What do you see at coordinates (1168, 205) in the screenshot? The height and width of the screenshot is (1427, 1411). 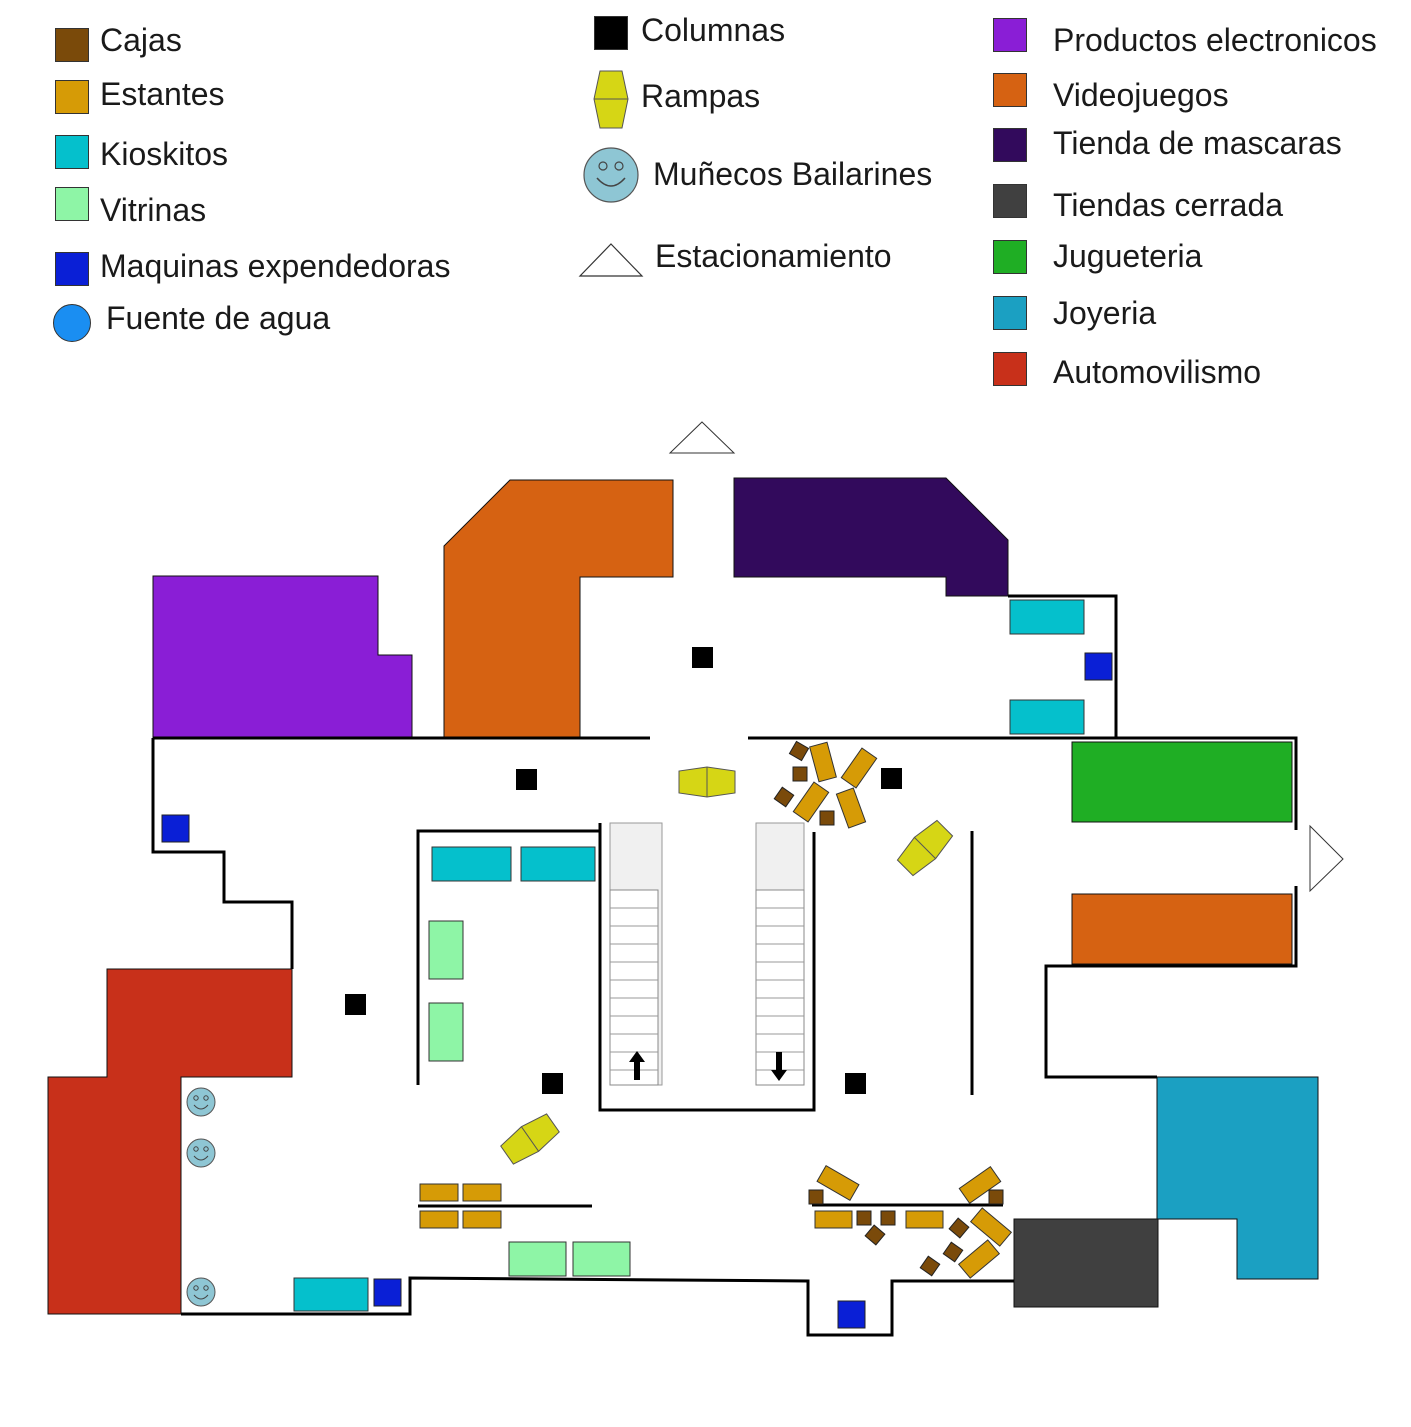 I see `legend-label-cerrada: Tiendas cerrada` at bounding box center [1168, 205].